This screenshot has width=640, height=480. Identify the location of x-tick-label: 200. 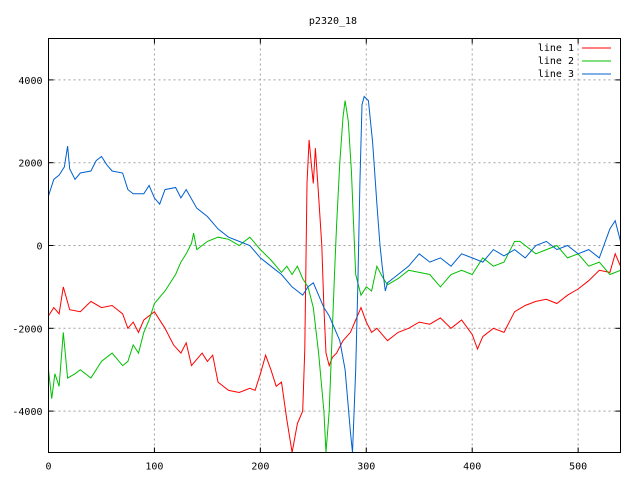
(260, 467).